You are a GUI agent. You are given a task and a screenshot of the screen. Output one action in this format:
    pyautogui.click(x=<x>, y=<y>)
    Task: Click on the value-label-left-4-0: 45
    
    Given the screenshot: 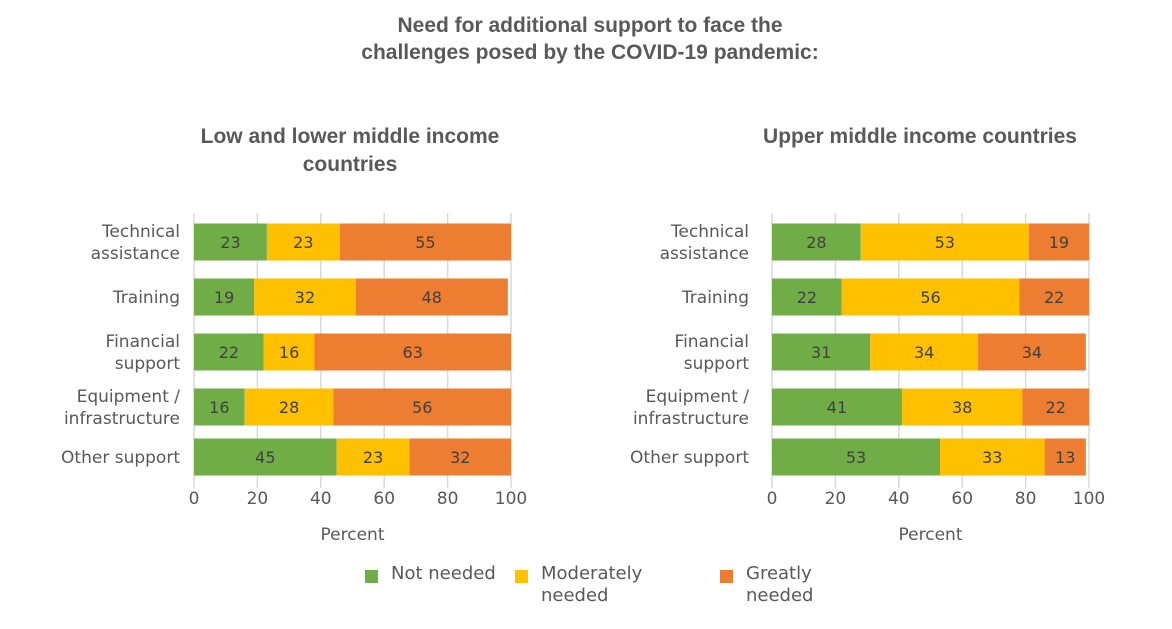 What is the action you would take?
    pyautogui.click(x=265, y=457)
    